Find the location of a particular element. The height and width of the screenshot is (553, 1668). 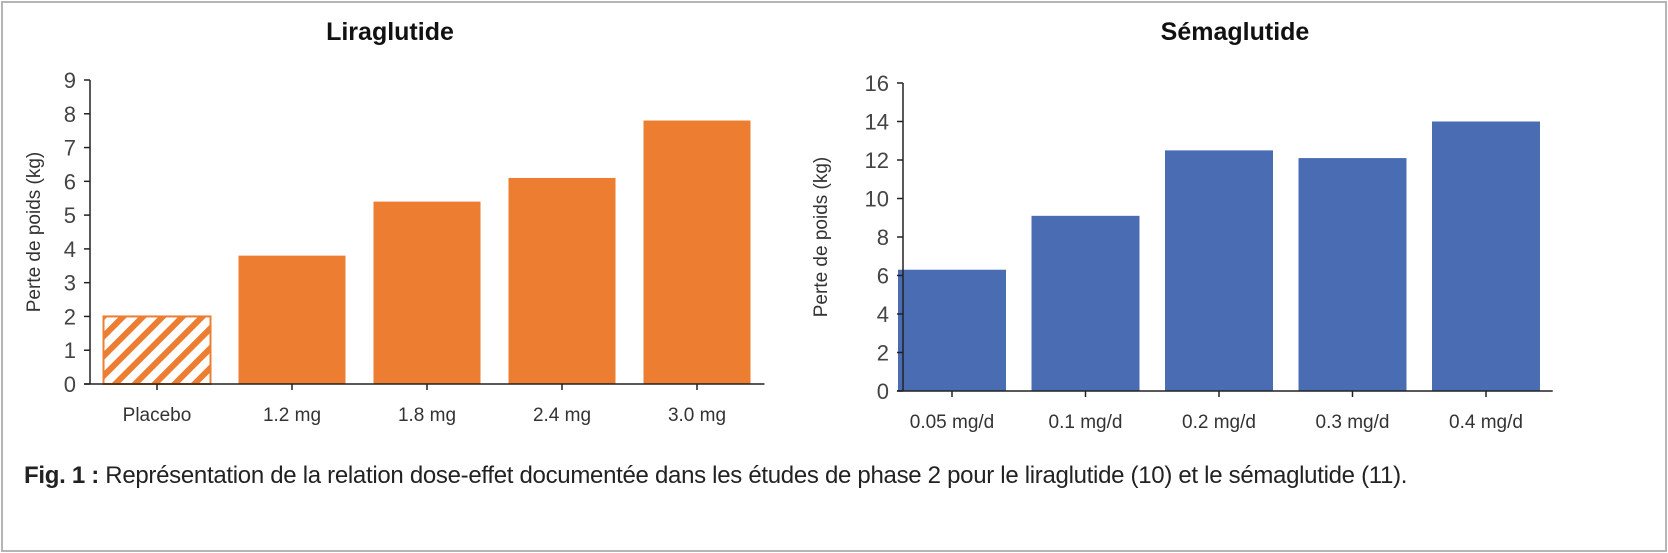

semaglutide-y-tick-label-0: 0 is located at coordinates (883, 391).